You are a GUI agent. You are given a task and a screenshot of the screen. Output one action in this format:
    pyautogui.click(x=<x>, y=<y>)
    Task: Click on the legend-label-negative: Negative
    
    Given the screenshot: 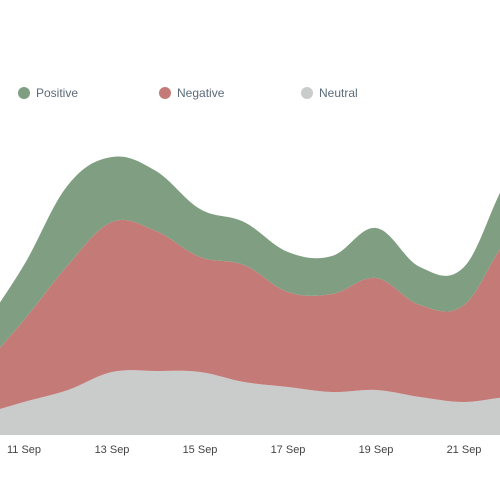 What is the action you would take?
    pyautogui.click(x=201, y=93)
    